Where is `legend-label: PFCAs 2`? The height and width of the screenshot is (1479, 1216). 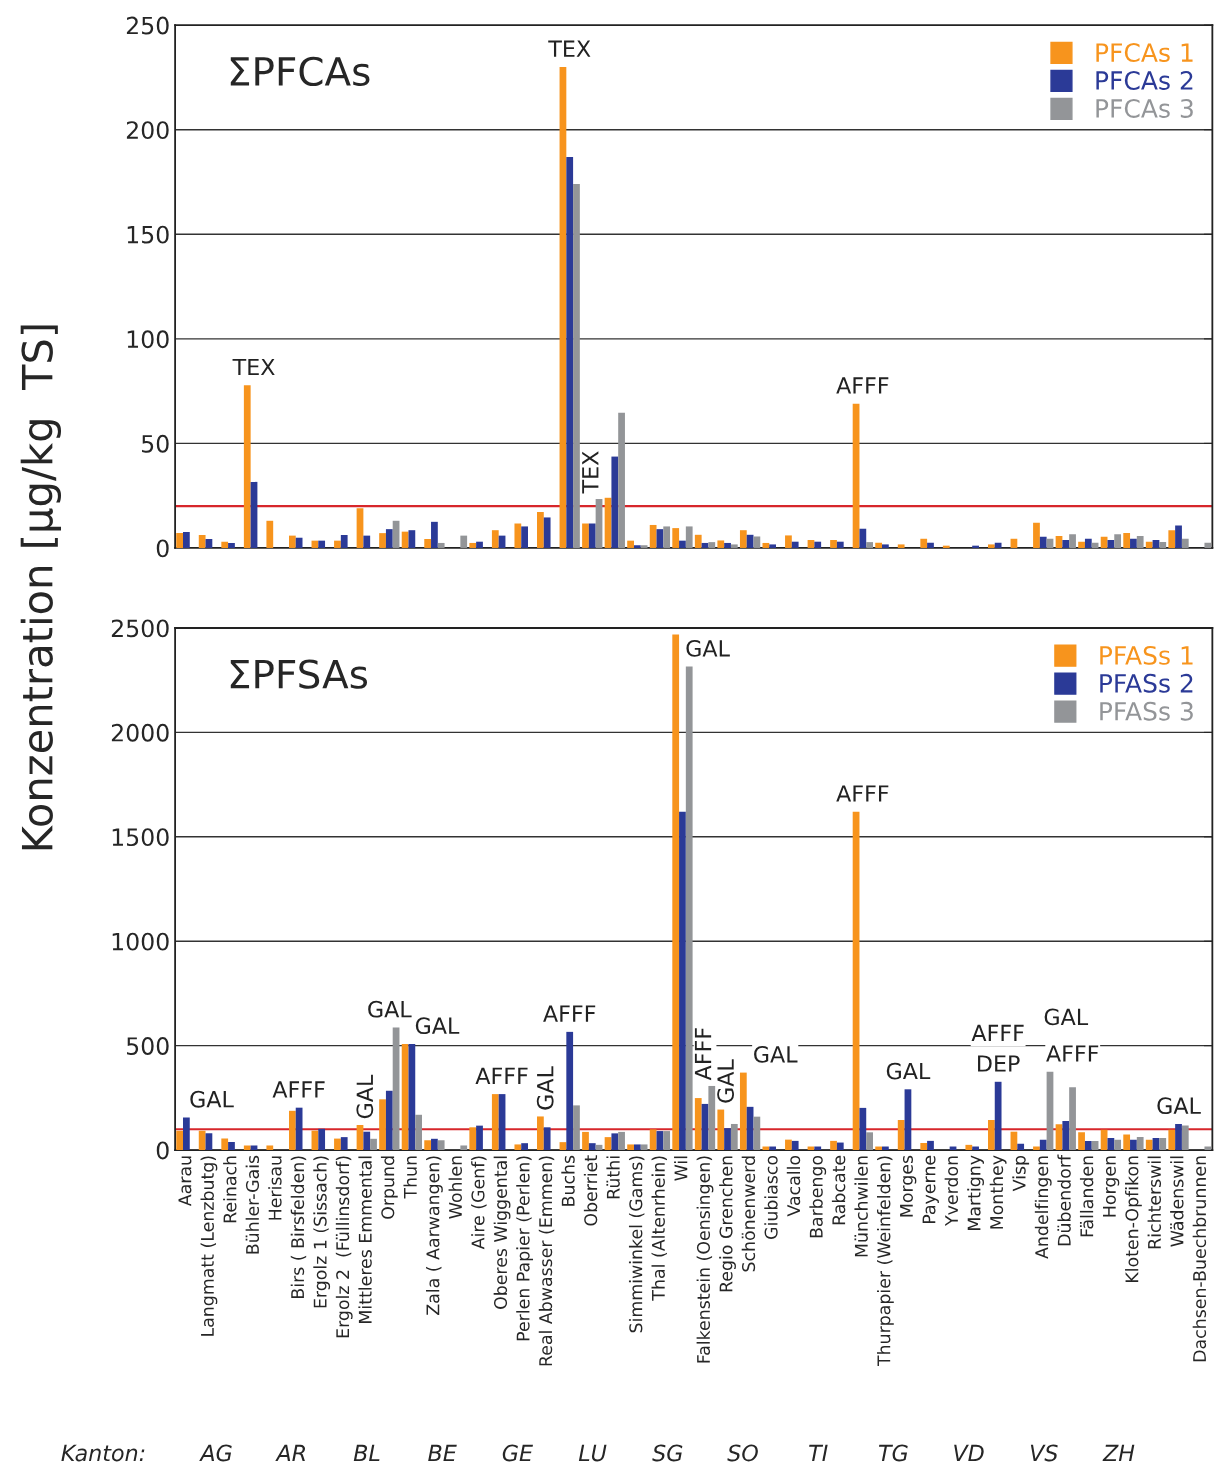
legend-label: PFCAs 2 is located at coordinates (1144, 80).